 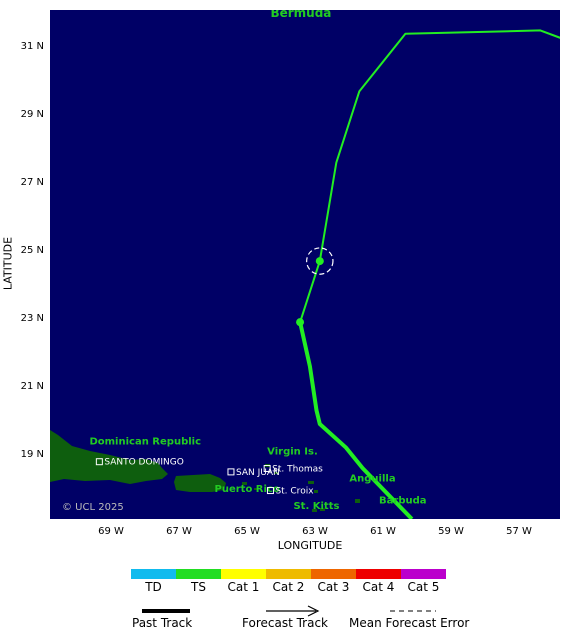 I want to click on legend-label-cat5: Cat 5, so click(x=423, y=587).